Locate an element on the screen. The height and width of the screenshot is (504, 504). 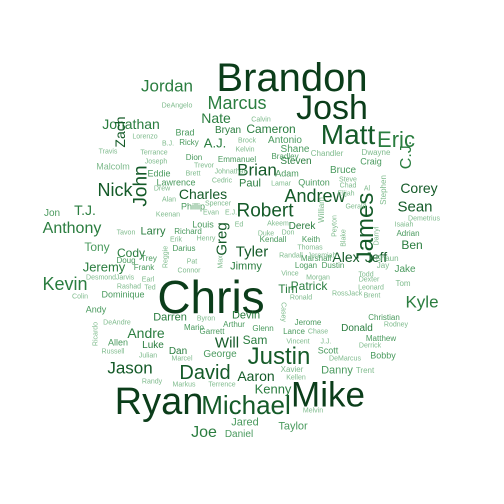
word-ted: Ted is located at coordinates (150, 288).